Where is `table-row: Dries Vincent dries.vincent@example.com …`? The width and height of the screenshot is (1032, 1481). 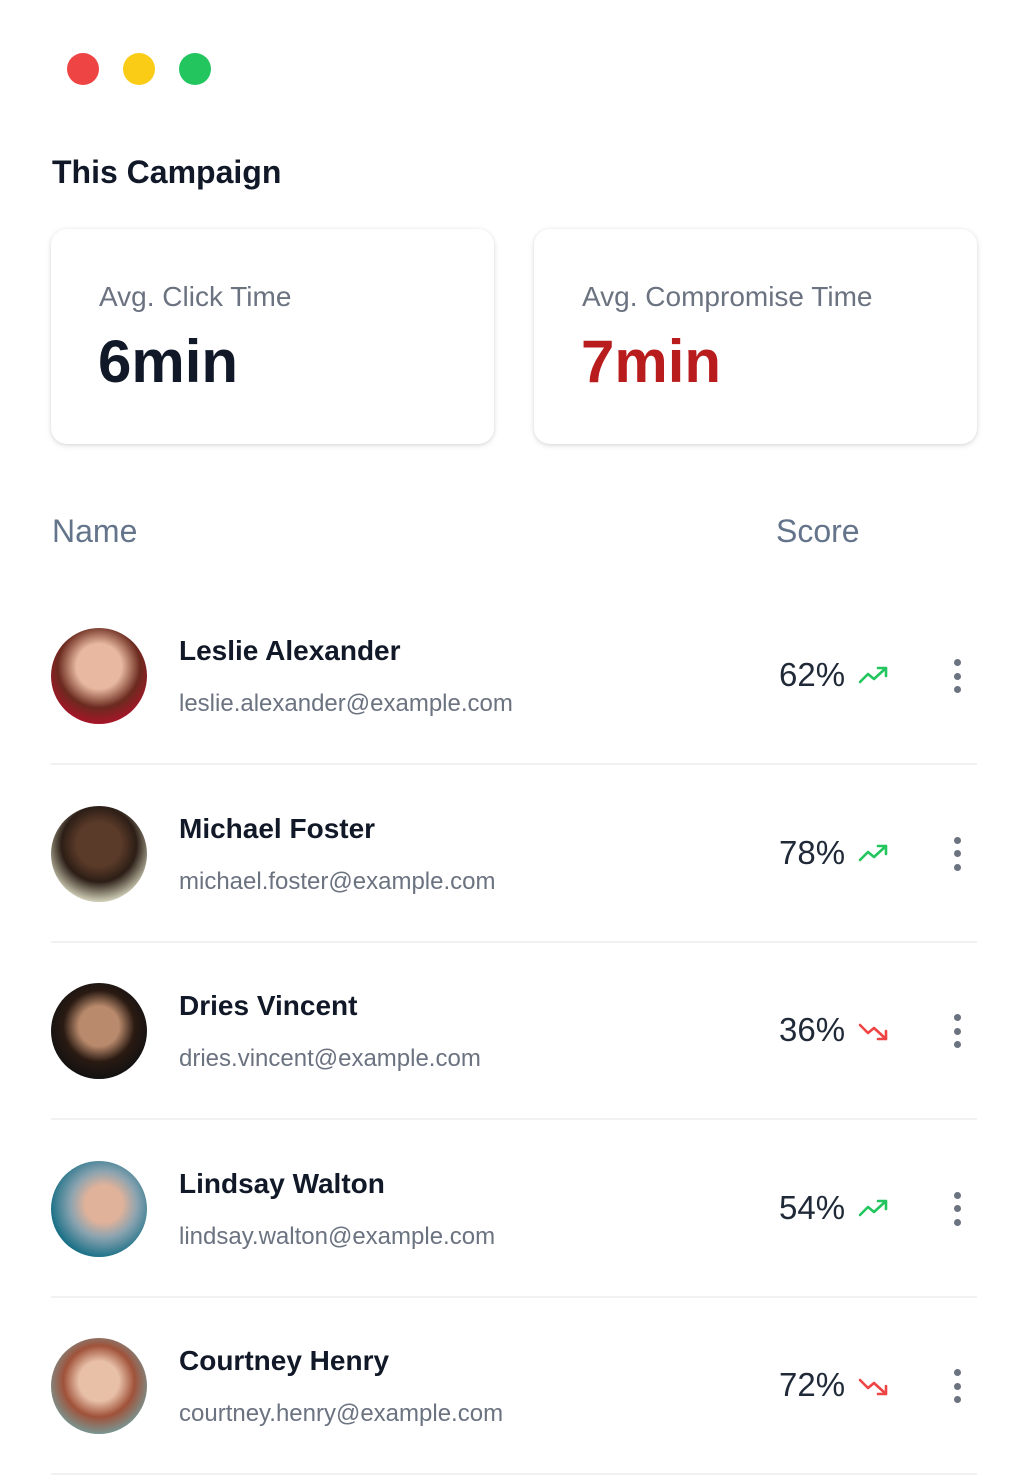 table-row: Dries Vincent dries.vincent@example.com … is located at coordinates (514, 1031).